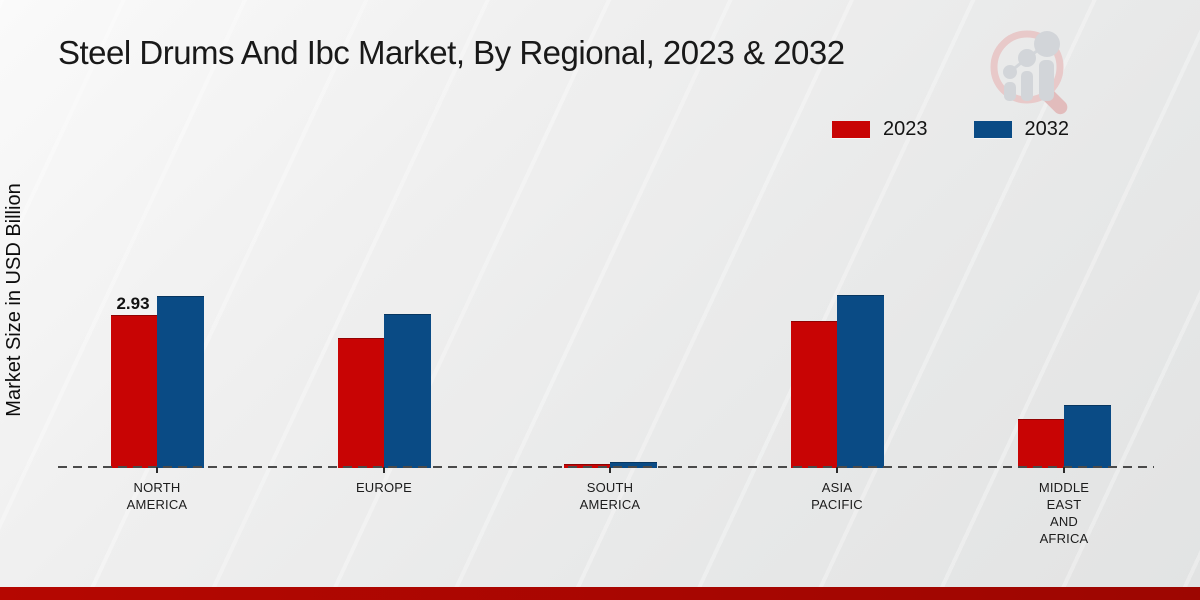  I want to click on legend-label-2032: 2032, so click(1047, 129).